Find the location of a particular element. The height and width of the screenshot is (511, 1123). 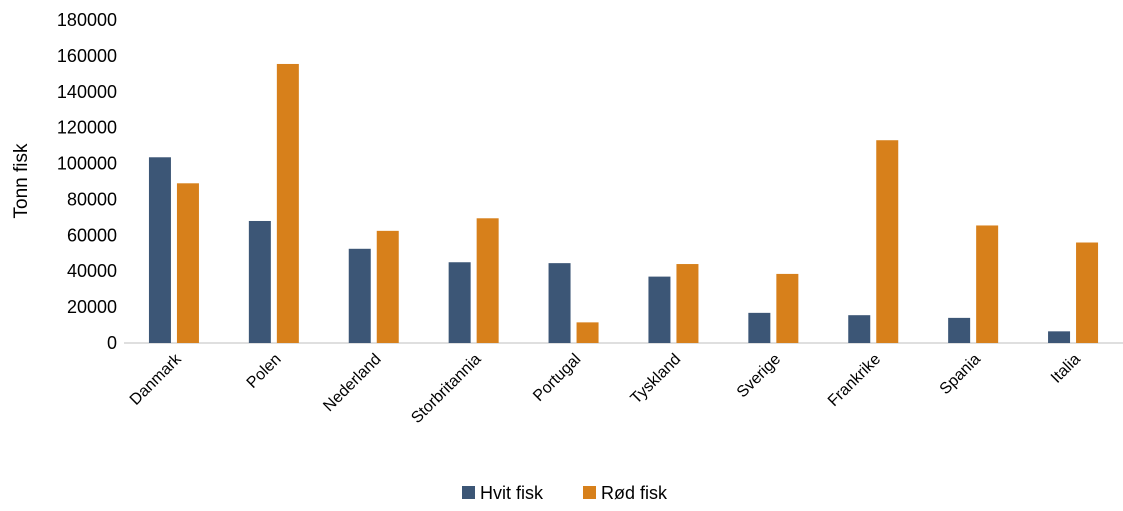

legend: Hvit fisk Rød fisk is located at coordinates (565, 493).